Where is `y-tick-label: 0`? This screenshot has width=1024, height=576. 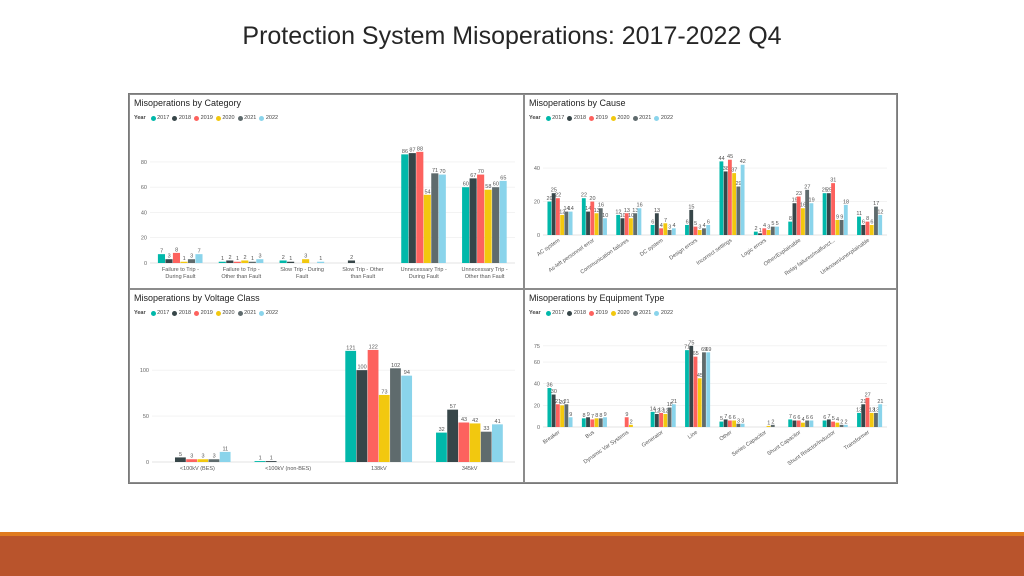
y-tick-label: 0 is located at coordinates (147, 463).